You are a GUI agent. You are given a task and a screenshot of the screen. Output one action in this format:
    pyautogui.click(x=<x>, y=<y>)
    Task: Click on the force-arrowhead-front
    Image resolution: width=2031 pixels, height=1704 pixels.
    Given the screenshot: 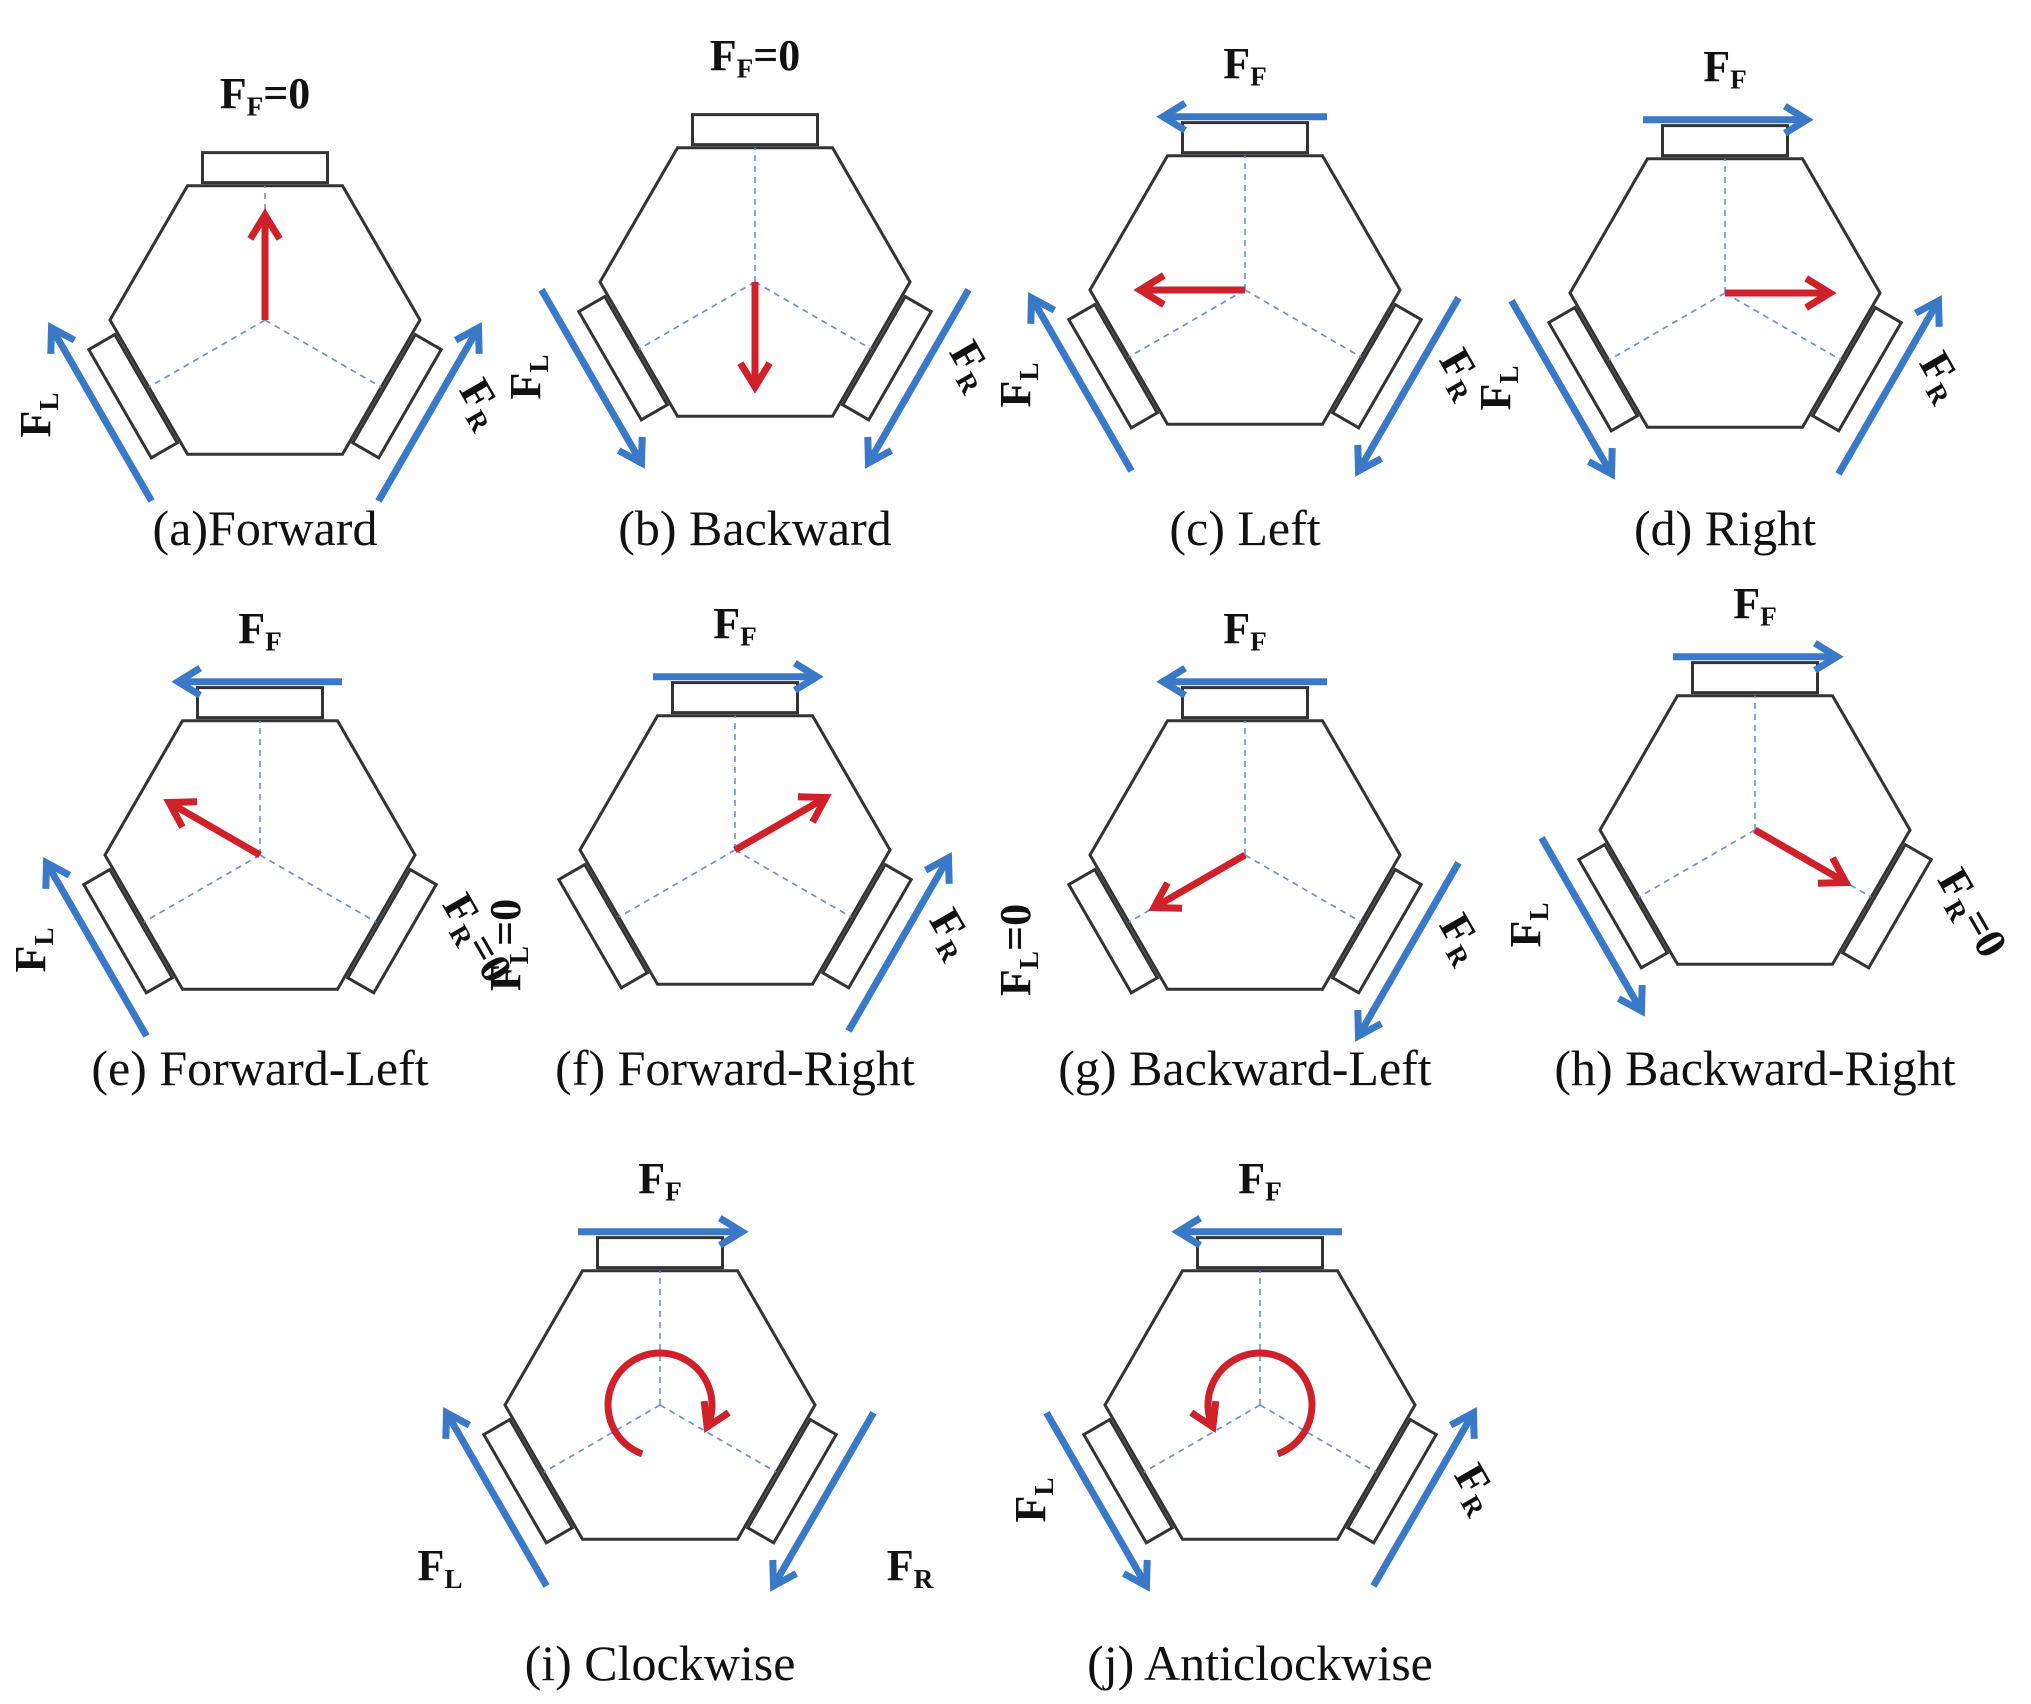 What is the action you would take?
    pyautogui.click(x=186, y=682)
    